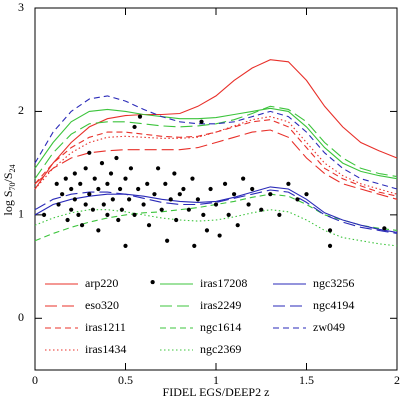 The width and height of the screenshot is (400, 400). I want to click on legend-label: eso320, so click(102, 305).